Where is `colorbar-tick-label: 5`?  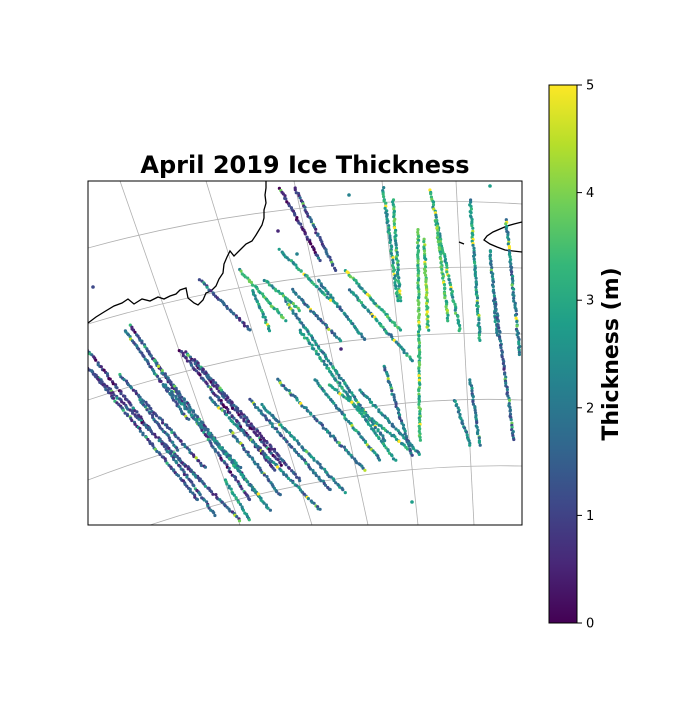 colorbar-tick-label: 5 is located at coordinates (590, 86).